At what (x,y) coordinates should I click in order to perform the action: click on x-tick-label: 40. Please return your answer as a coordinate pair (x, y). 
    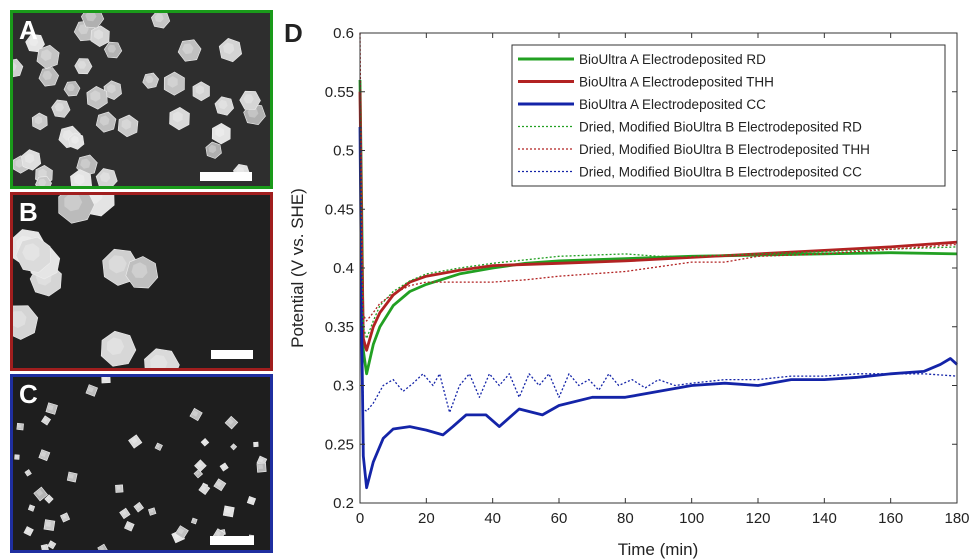
    Looking at the image, I should click on (492, 518).